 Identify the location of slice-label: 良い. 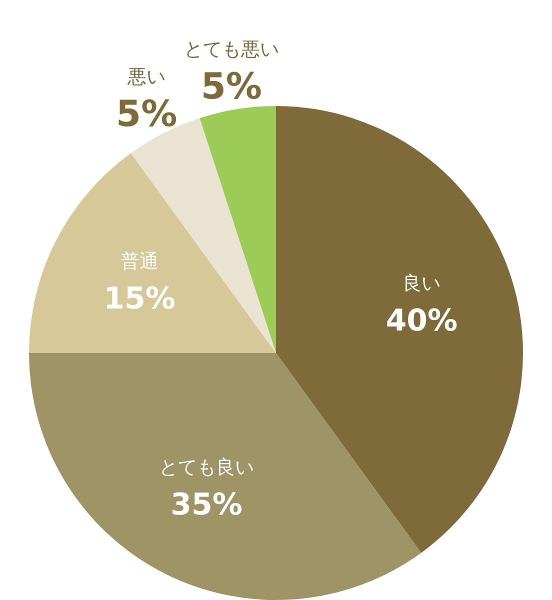
(421, 283).